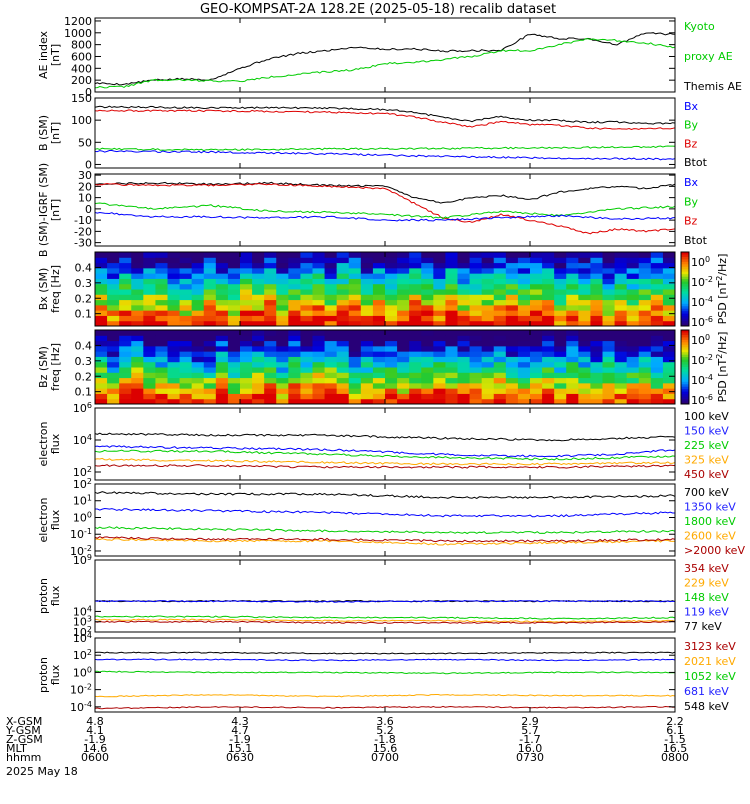 This screenshot has height=804, width=750. What do you see at coordinates (82, 408) in the screenshot?
I see `y-tick-label: 106` at bounding box center [82, 408].